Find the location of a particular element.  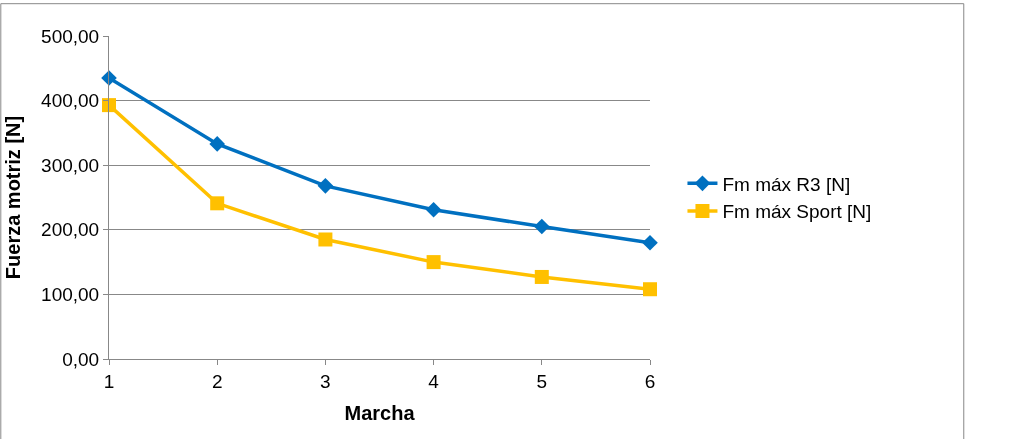

x-tick-label: 3 is located at coordinates (325, 381).